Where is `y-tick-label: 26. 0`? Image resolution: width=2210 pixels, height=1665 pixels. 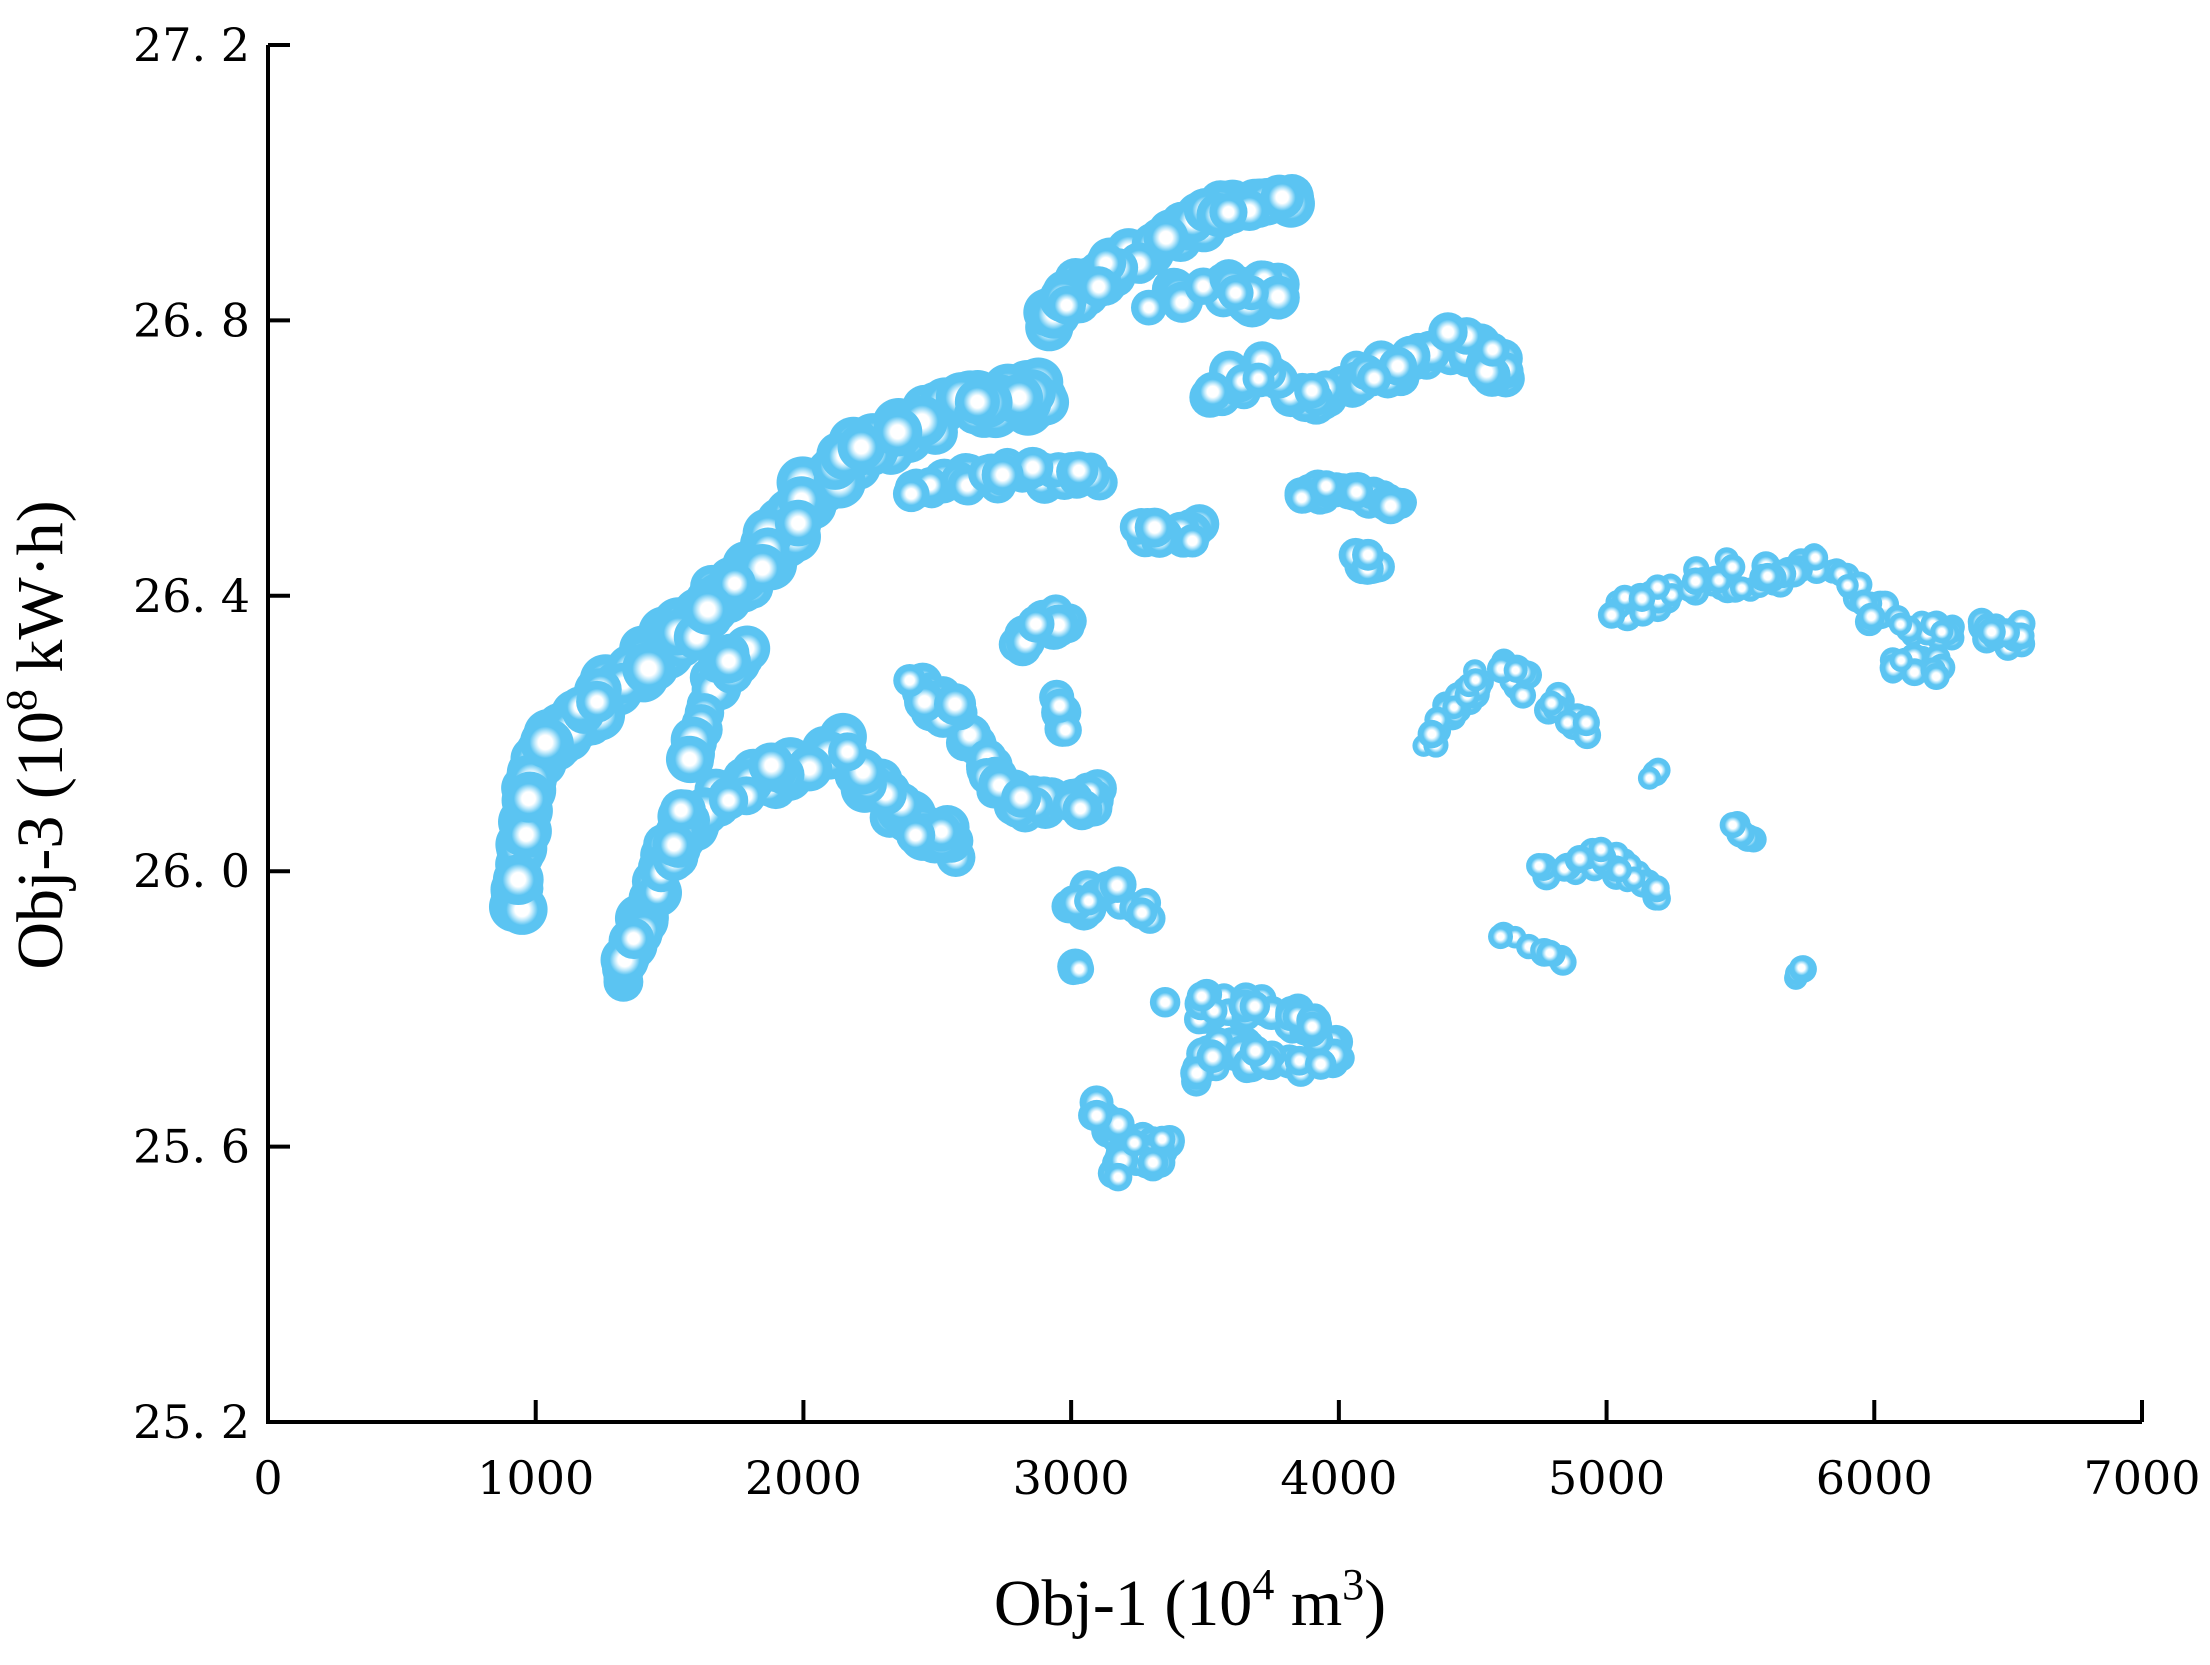 y-tick-label: 26. 0 is located at coordinates (191, 871).